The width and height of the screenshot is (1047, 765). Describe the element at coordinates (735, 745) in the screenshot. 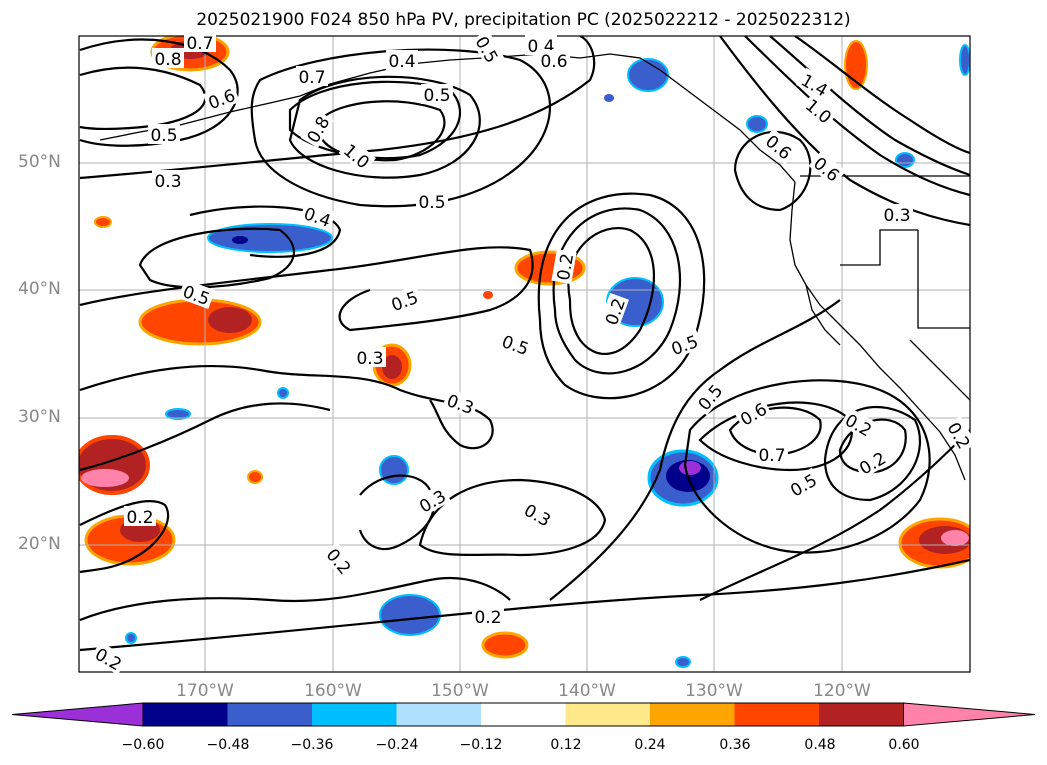

I see `colorbar-tick-label: 0.36` at that location.